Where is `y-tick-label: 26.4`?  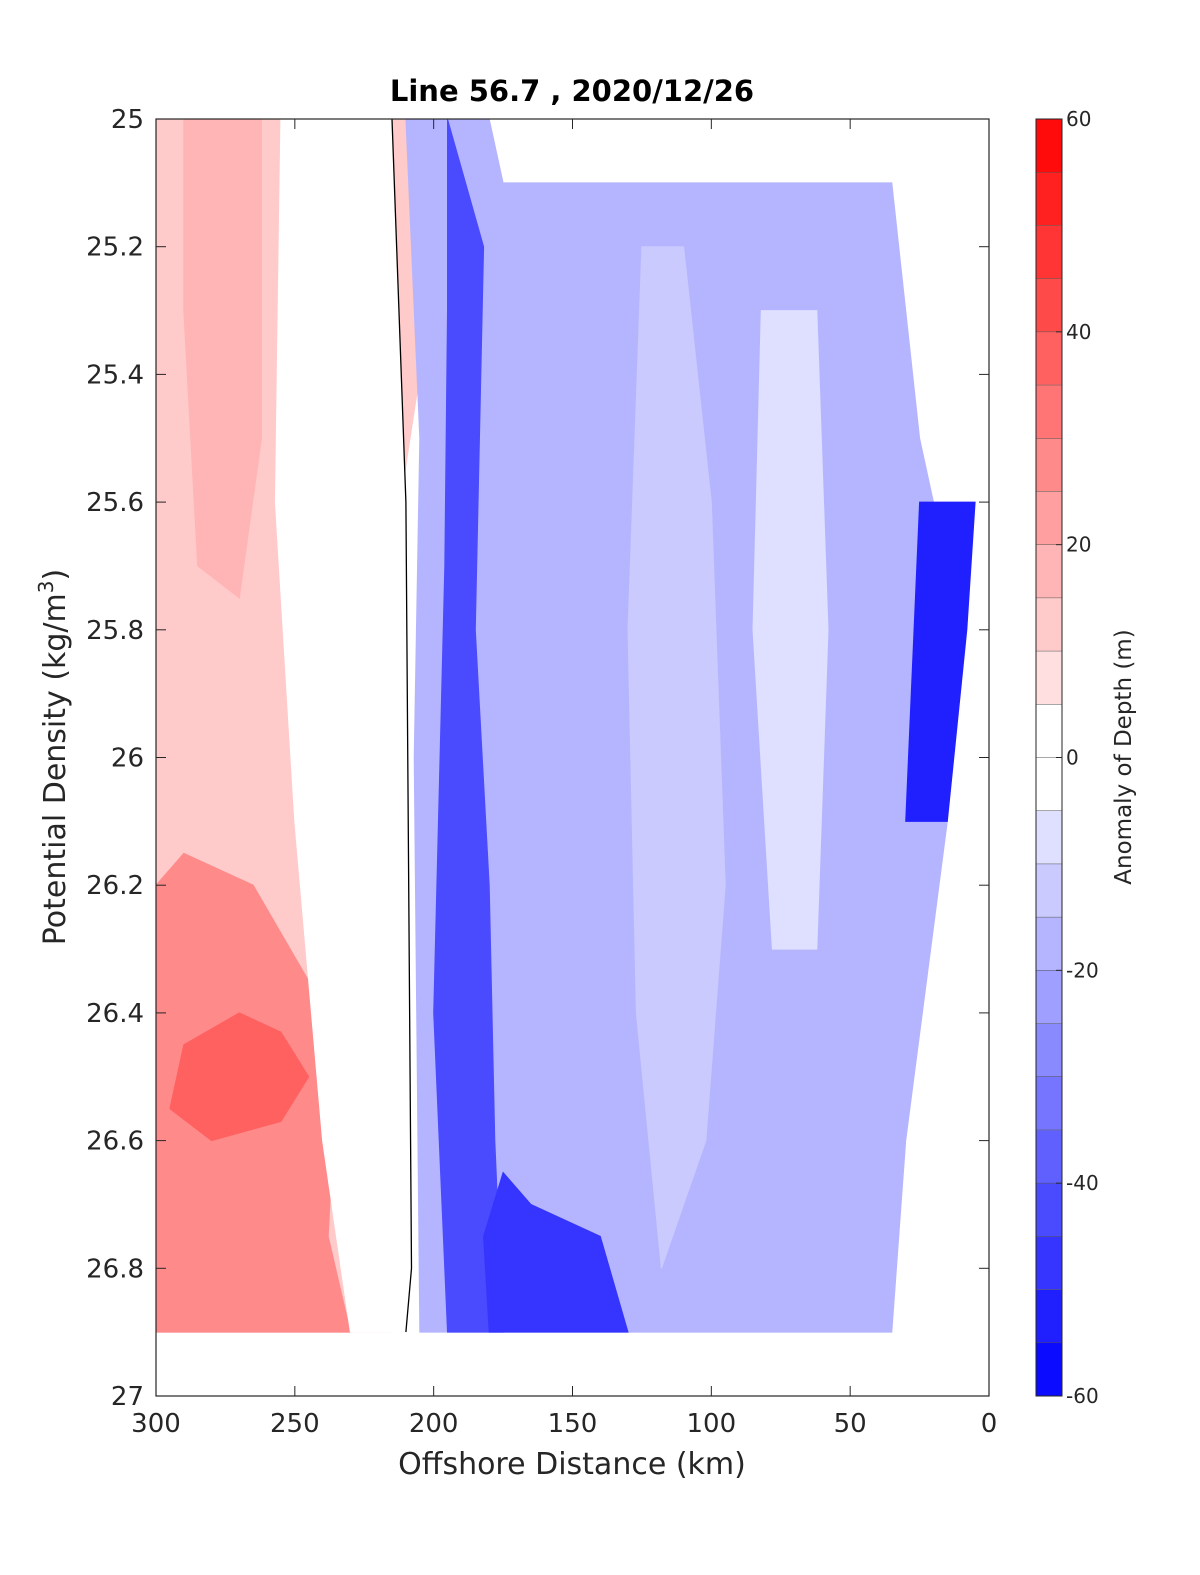
y-tick-label: 26.4 is located at coordinates (115, 1014).